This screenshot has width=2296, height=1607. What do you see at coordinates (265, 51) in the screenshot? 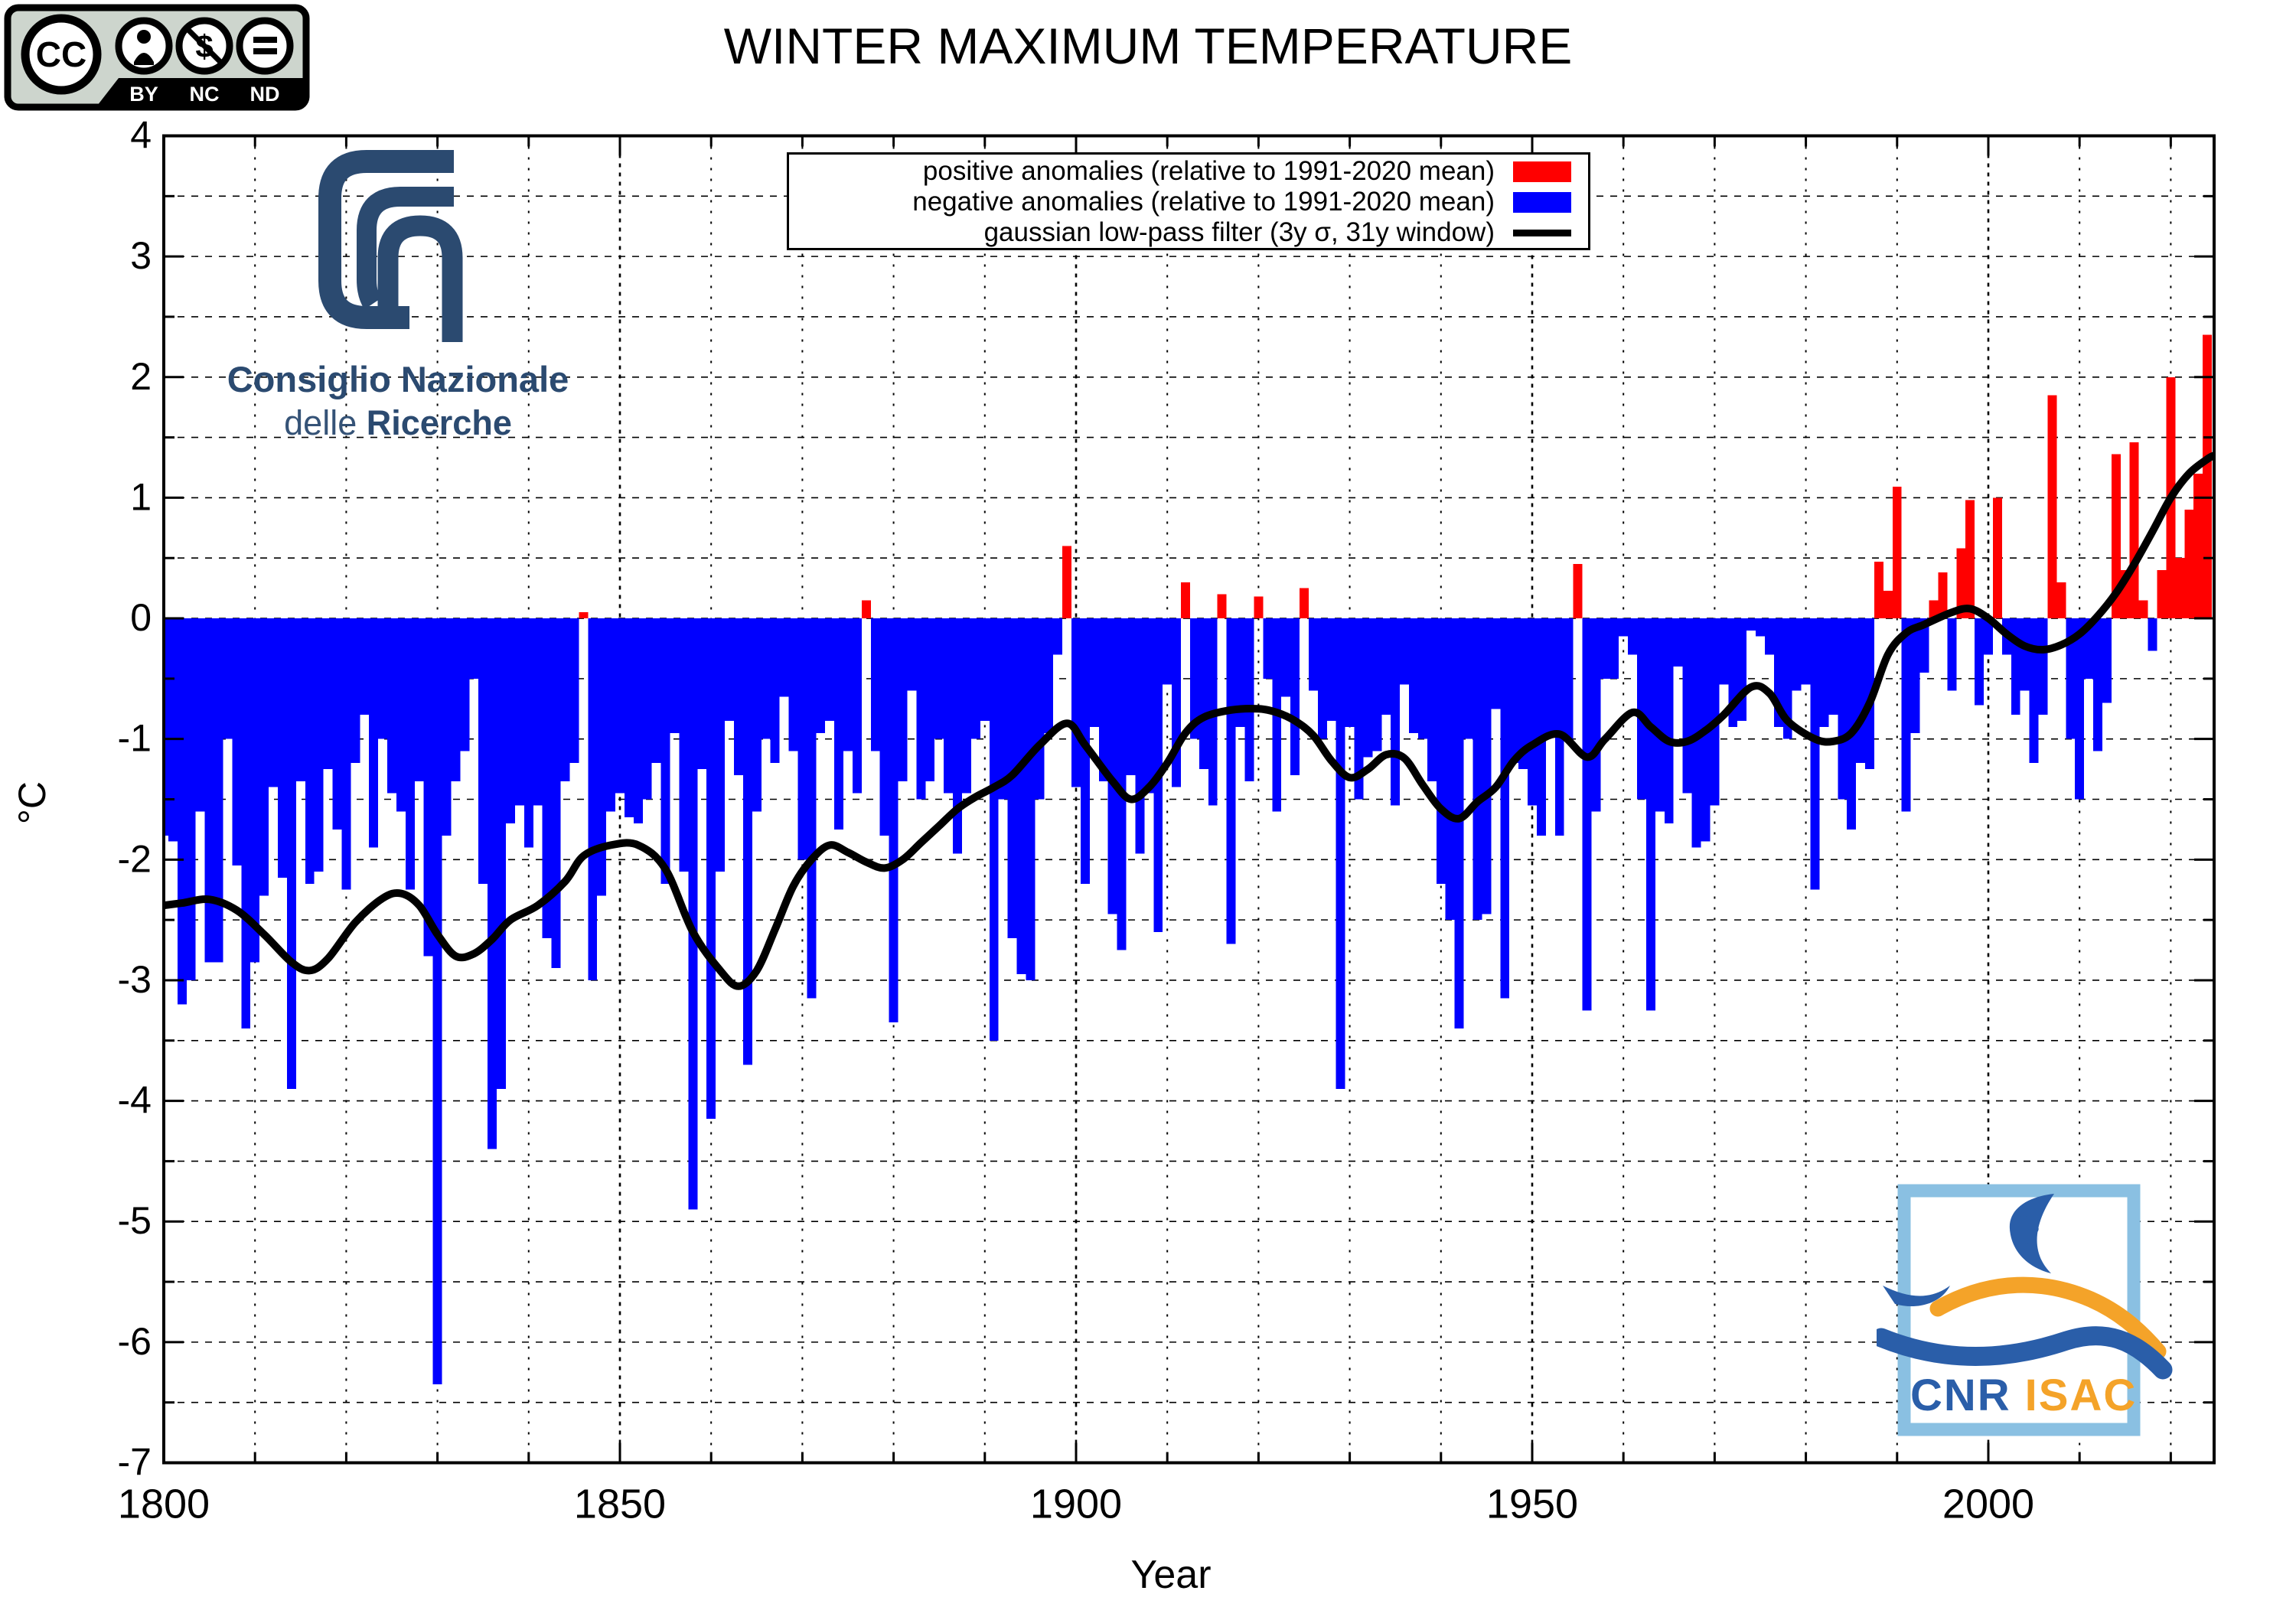
I see `nd-bar-bottom` at bounding box center [265, 51].